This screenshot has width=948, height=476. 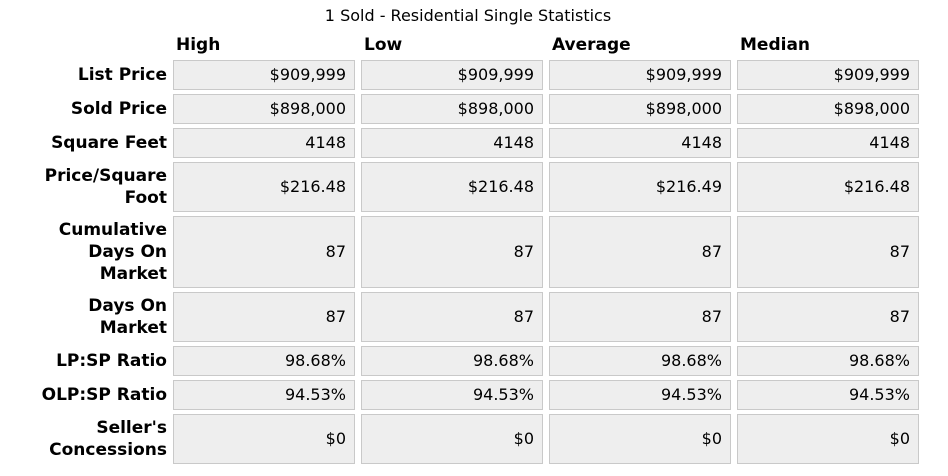 What do you see at coordinates (640, 187) in the screenshot?
I see `stat-cell: $216.49` at bounding box center [640, 187].